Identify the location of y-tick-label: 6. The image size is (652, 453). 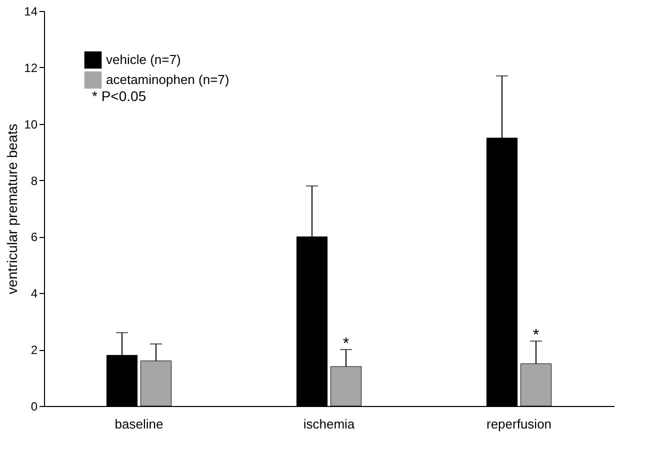
(34, 237).